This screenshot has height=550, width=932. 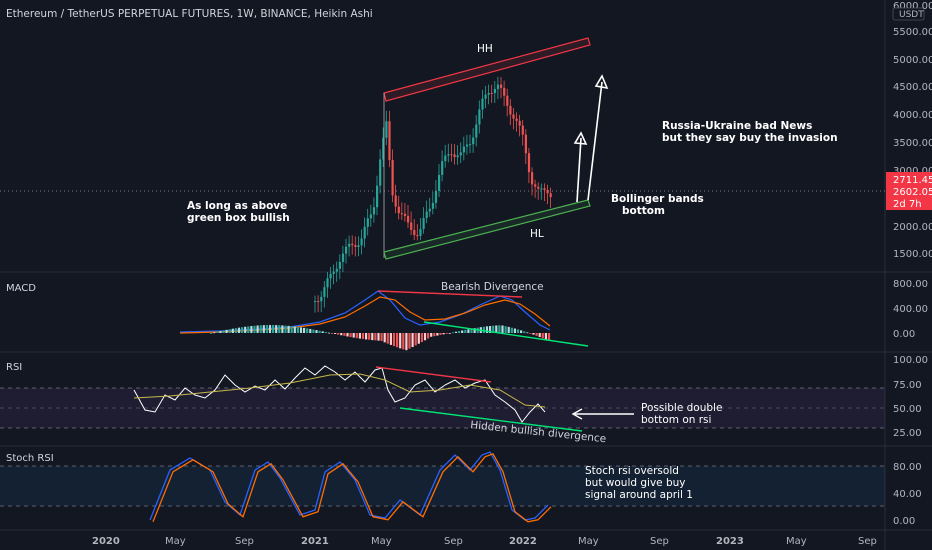 What do you see at coordinates (907, 409) in the screenshot?
I see `rsi-tick: 50.00` at bounding box center [907, 409].